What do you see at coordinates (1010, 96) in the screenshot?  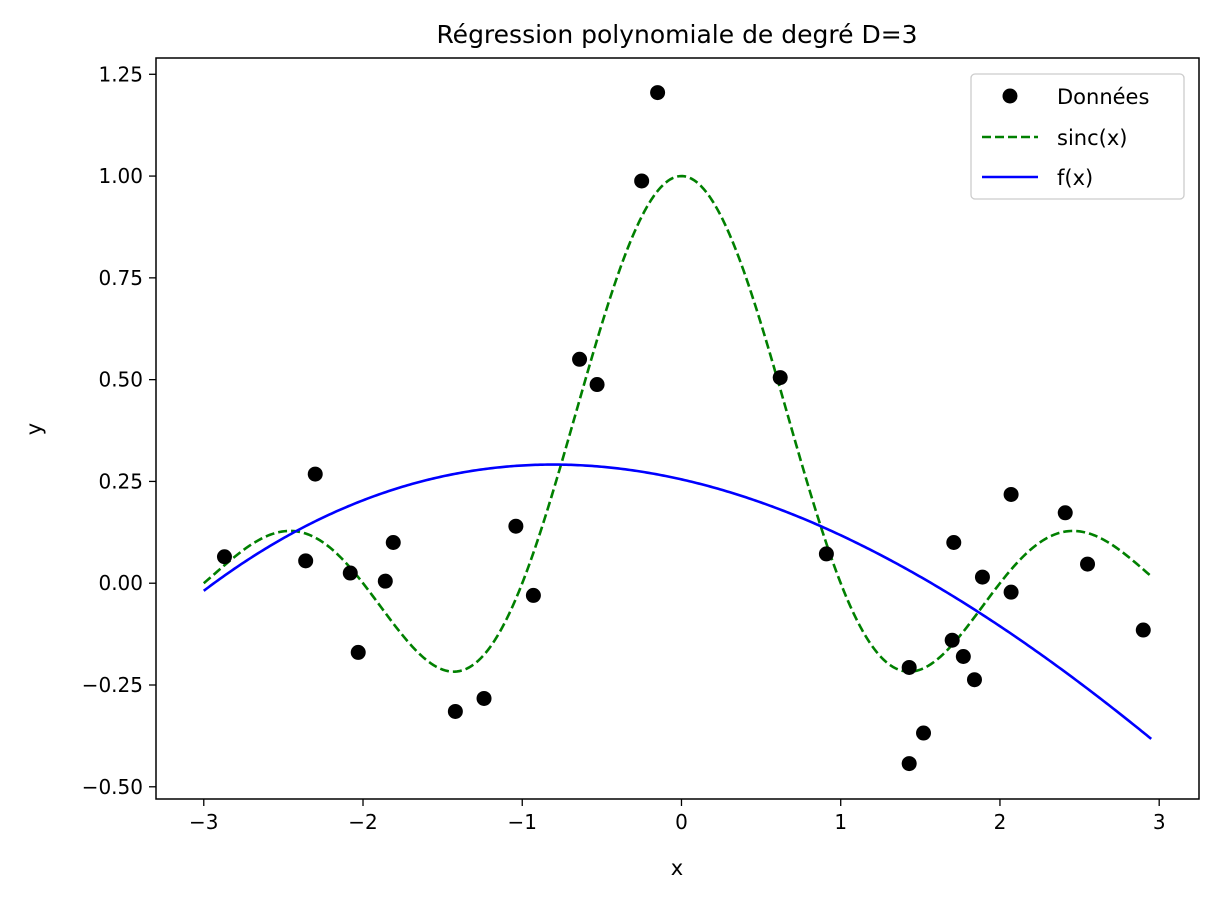 I see `legend-marker-data` at bounding box center [1010, 96].